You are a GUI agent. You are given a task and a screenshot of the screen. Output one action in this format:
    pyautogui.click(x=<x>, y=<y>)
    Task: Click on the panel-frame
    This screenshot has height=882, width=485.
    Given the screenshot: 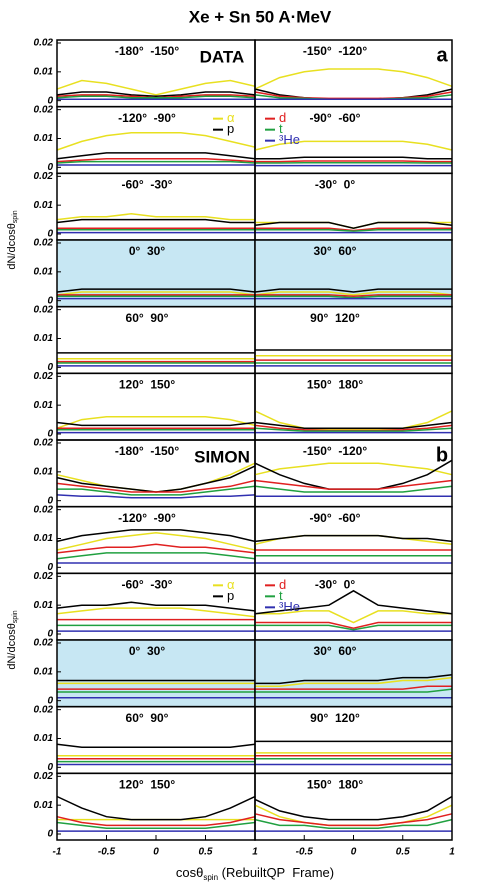 What is the action you would take?
    pyautogui.click(x=353, y=806)
    